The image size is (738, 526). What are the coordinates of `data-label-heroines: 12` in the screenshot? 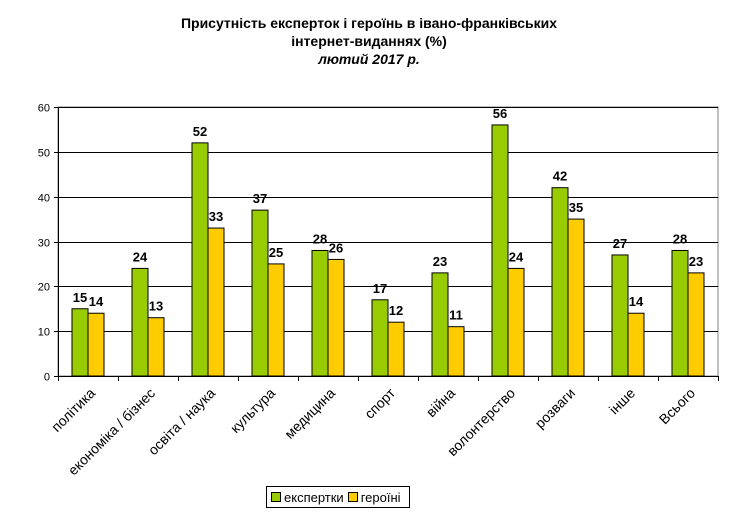 It's located at (396, 310).